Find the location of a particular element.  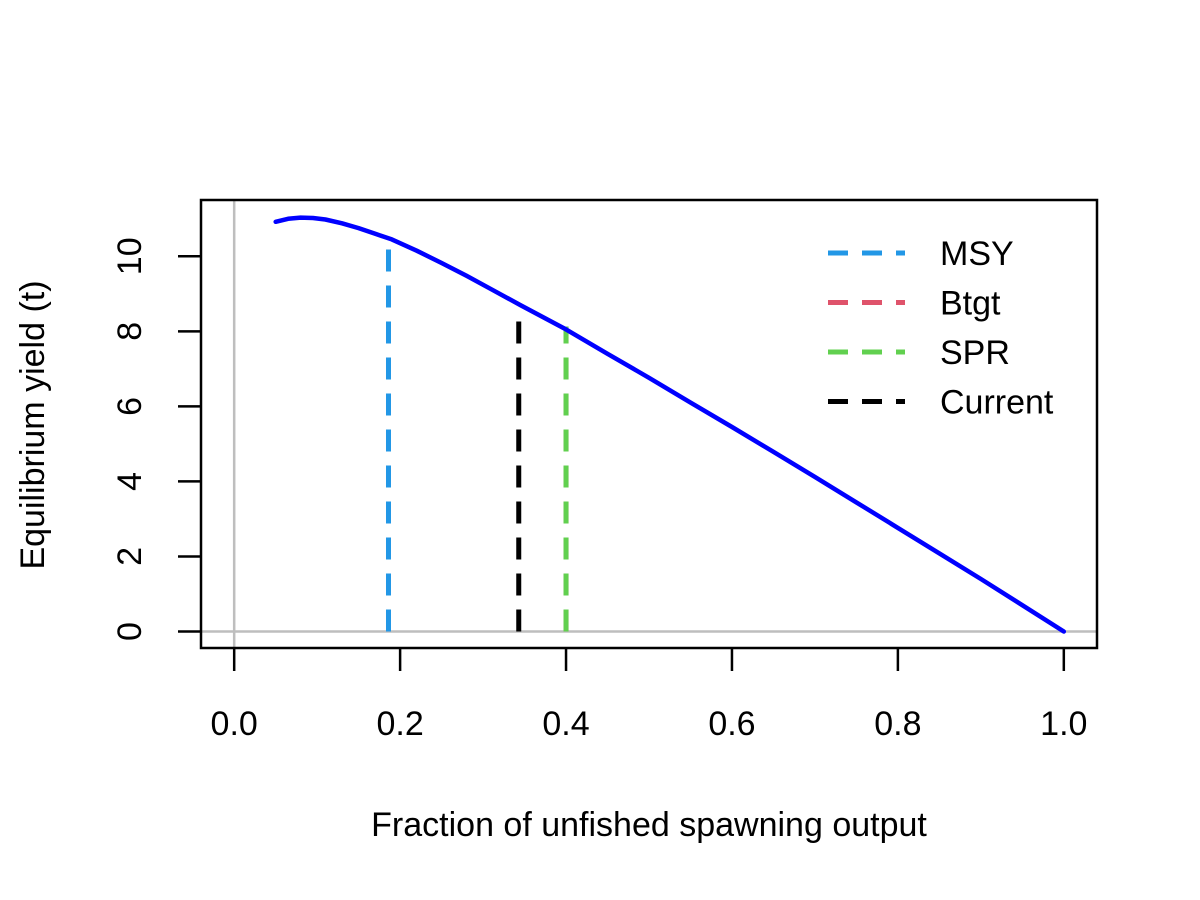

y-tick-label: 2 is located at coordinates (130, 556).